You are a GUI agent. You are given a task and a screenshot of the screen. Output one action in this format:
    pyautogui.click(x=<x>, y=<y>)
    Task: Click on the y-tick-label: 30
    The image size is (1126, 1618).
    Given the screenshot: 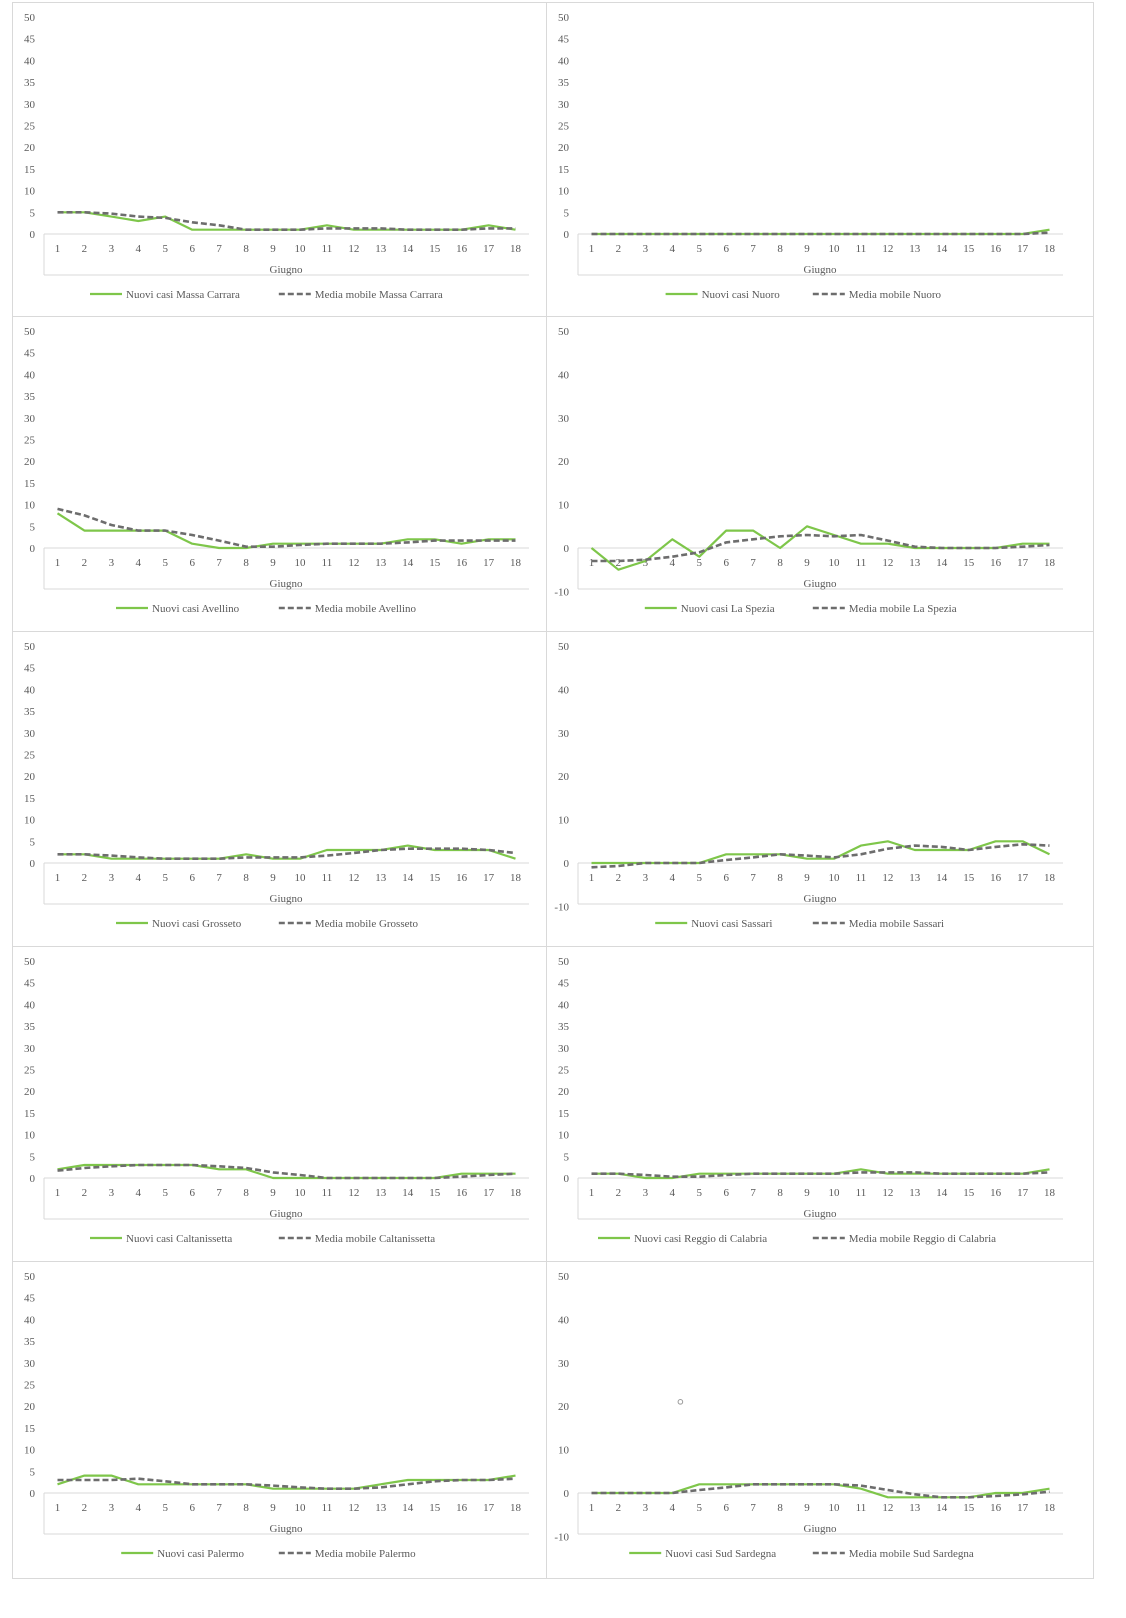 What is the action you would take?
    pyautogui.click(x=30, y=1049)
    